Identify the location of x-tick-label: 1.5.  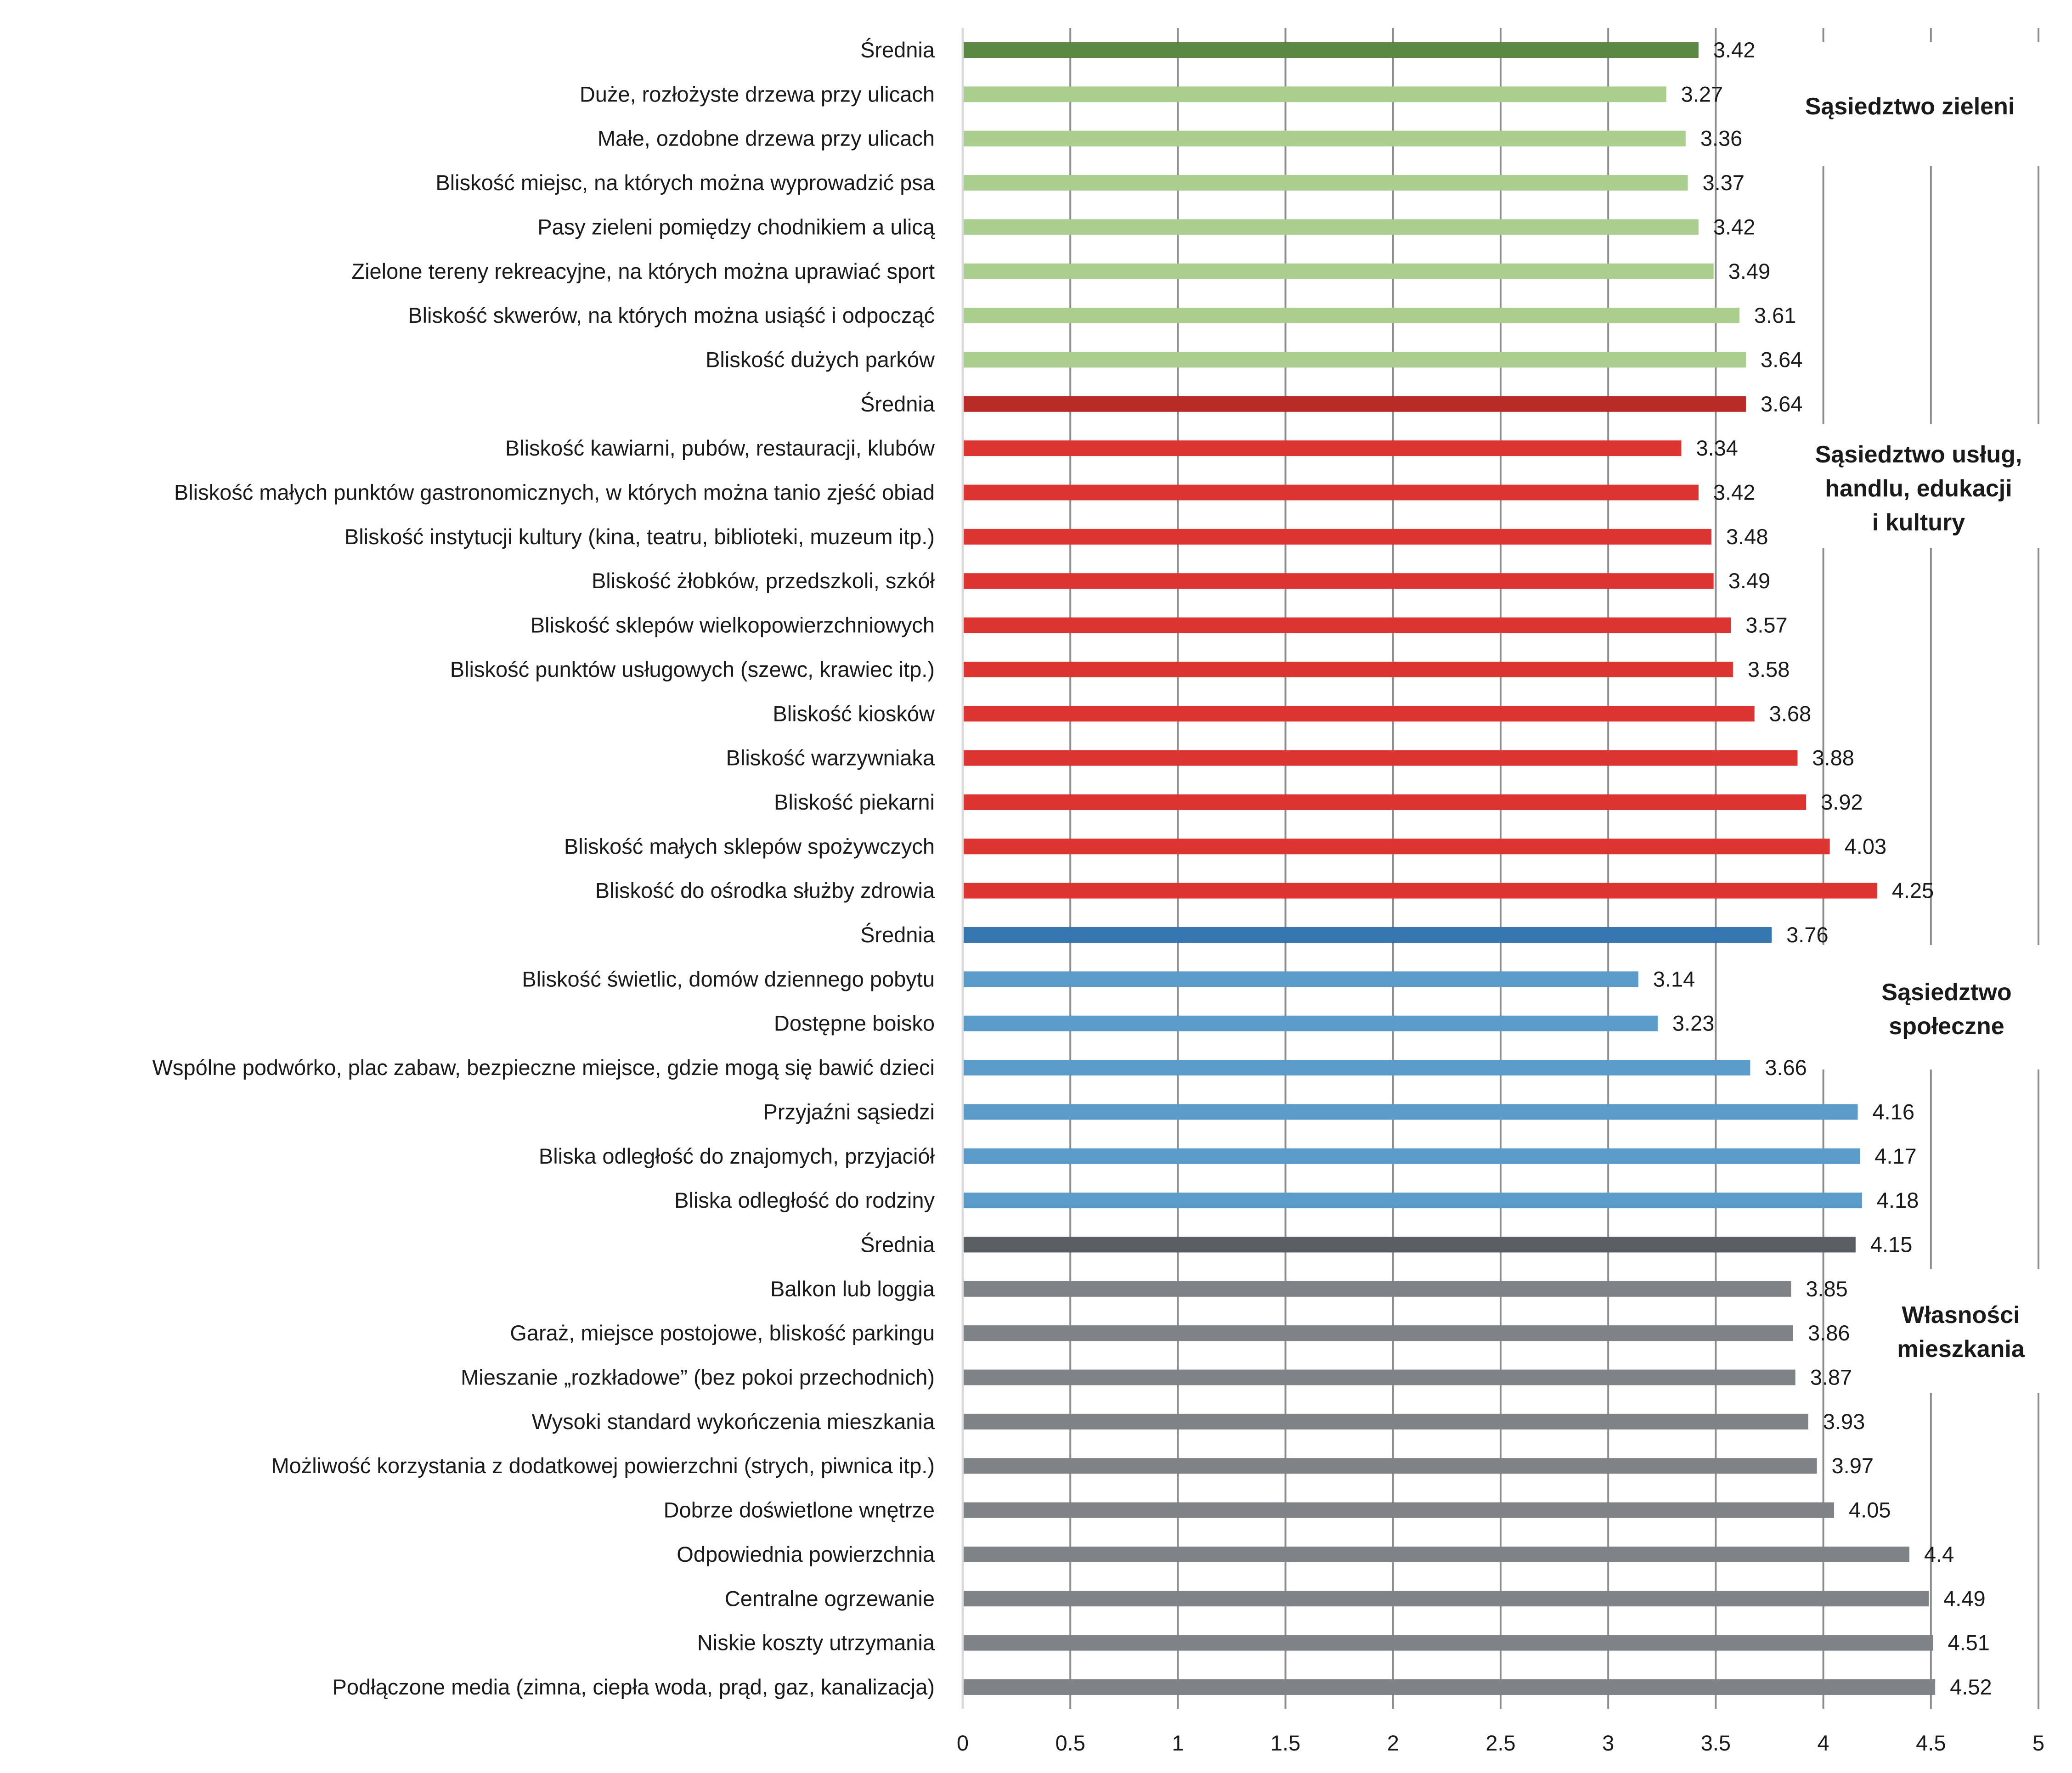
(1285, 1743).